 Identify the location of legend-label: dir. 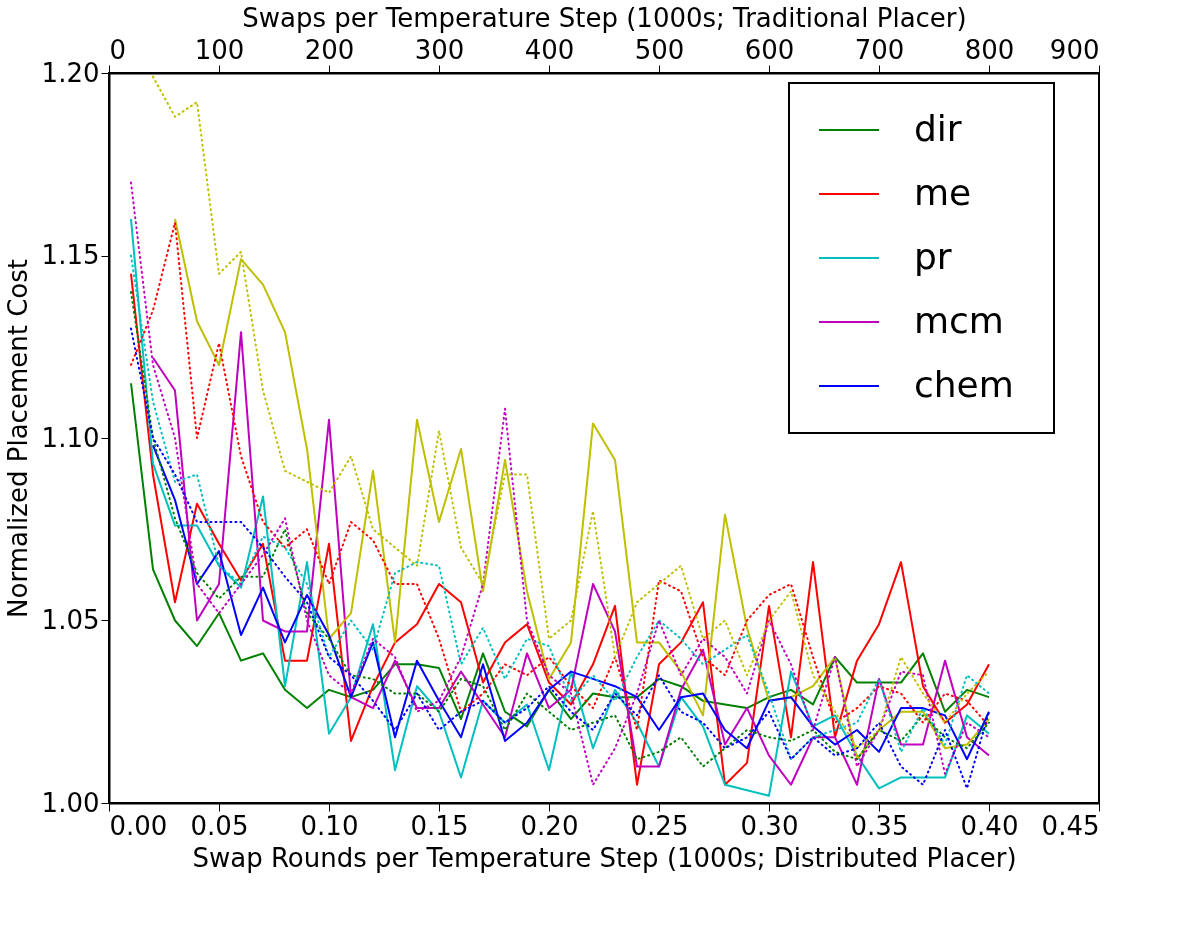
(938, 128).